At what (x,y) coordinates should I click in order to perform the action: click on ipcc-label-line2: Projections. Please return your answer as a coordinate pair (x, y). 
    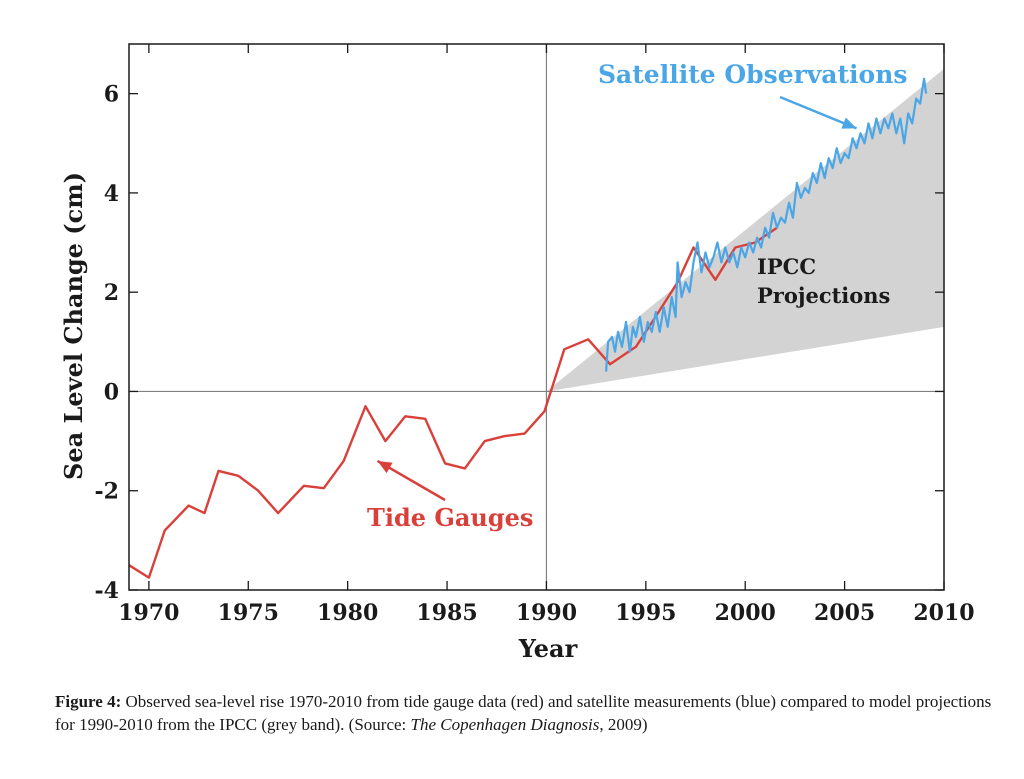
    Looking at the image, I should click on (823, 295).